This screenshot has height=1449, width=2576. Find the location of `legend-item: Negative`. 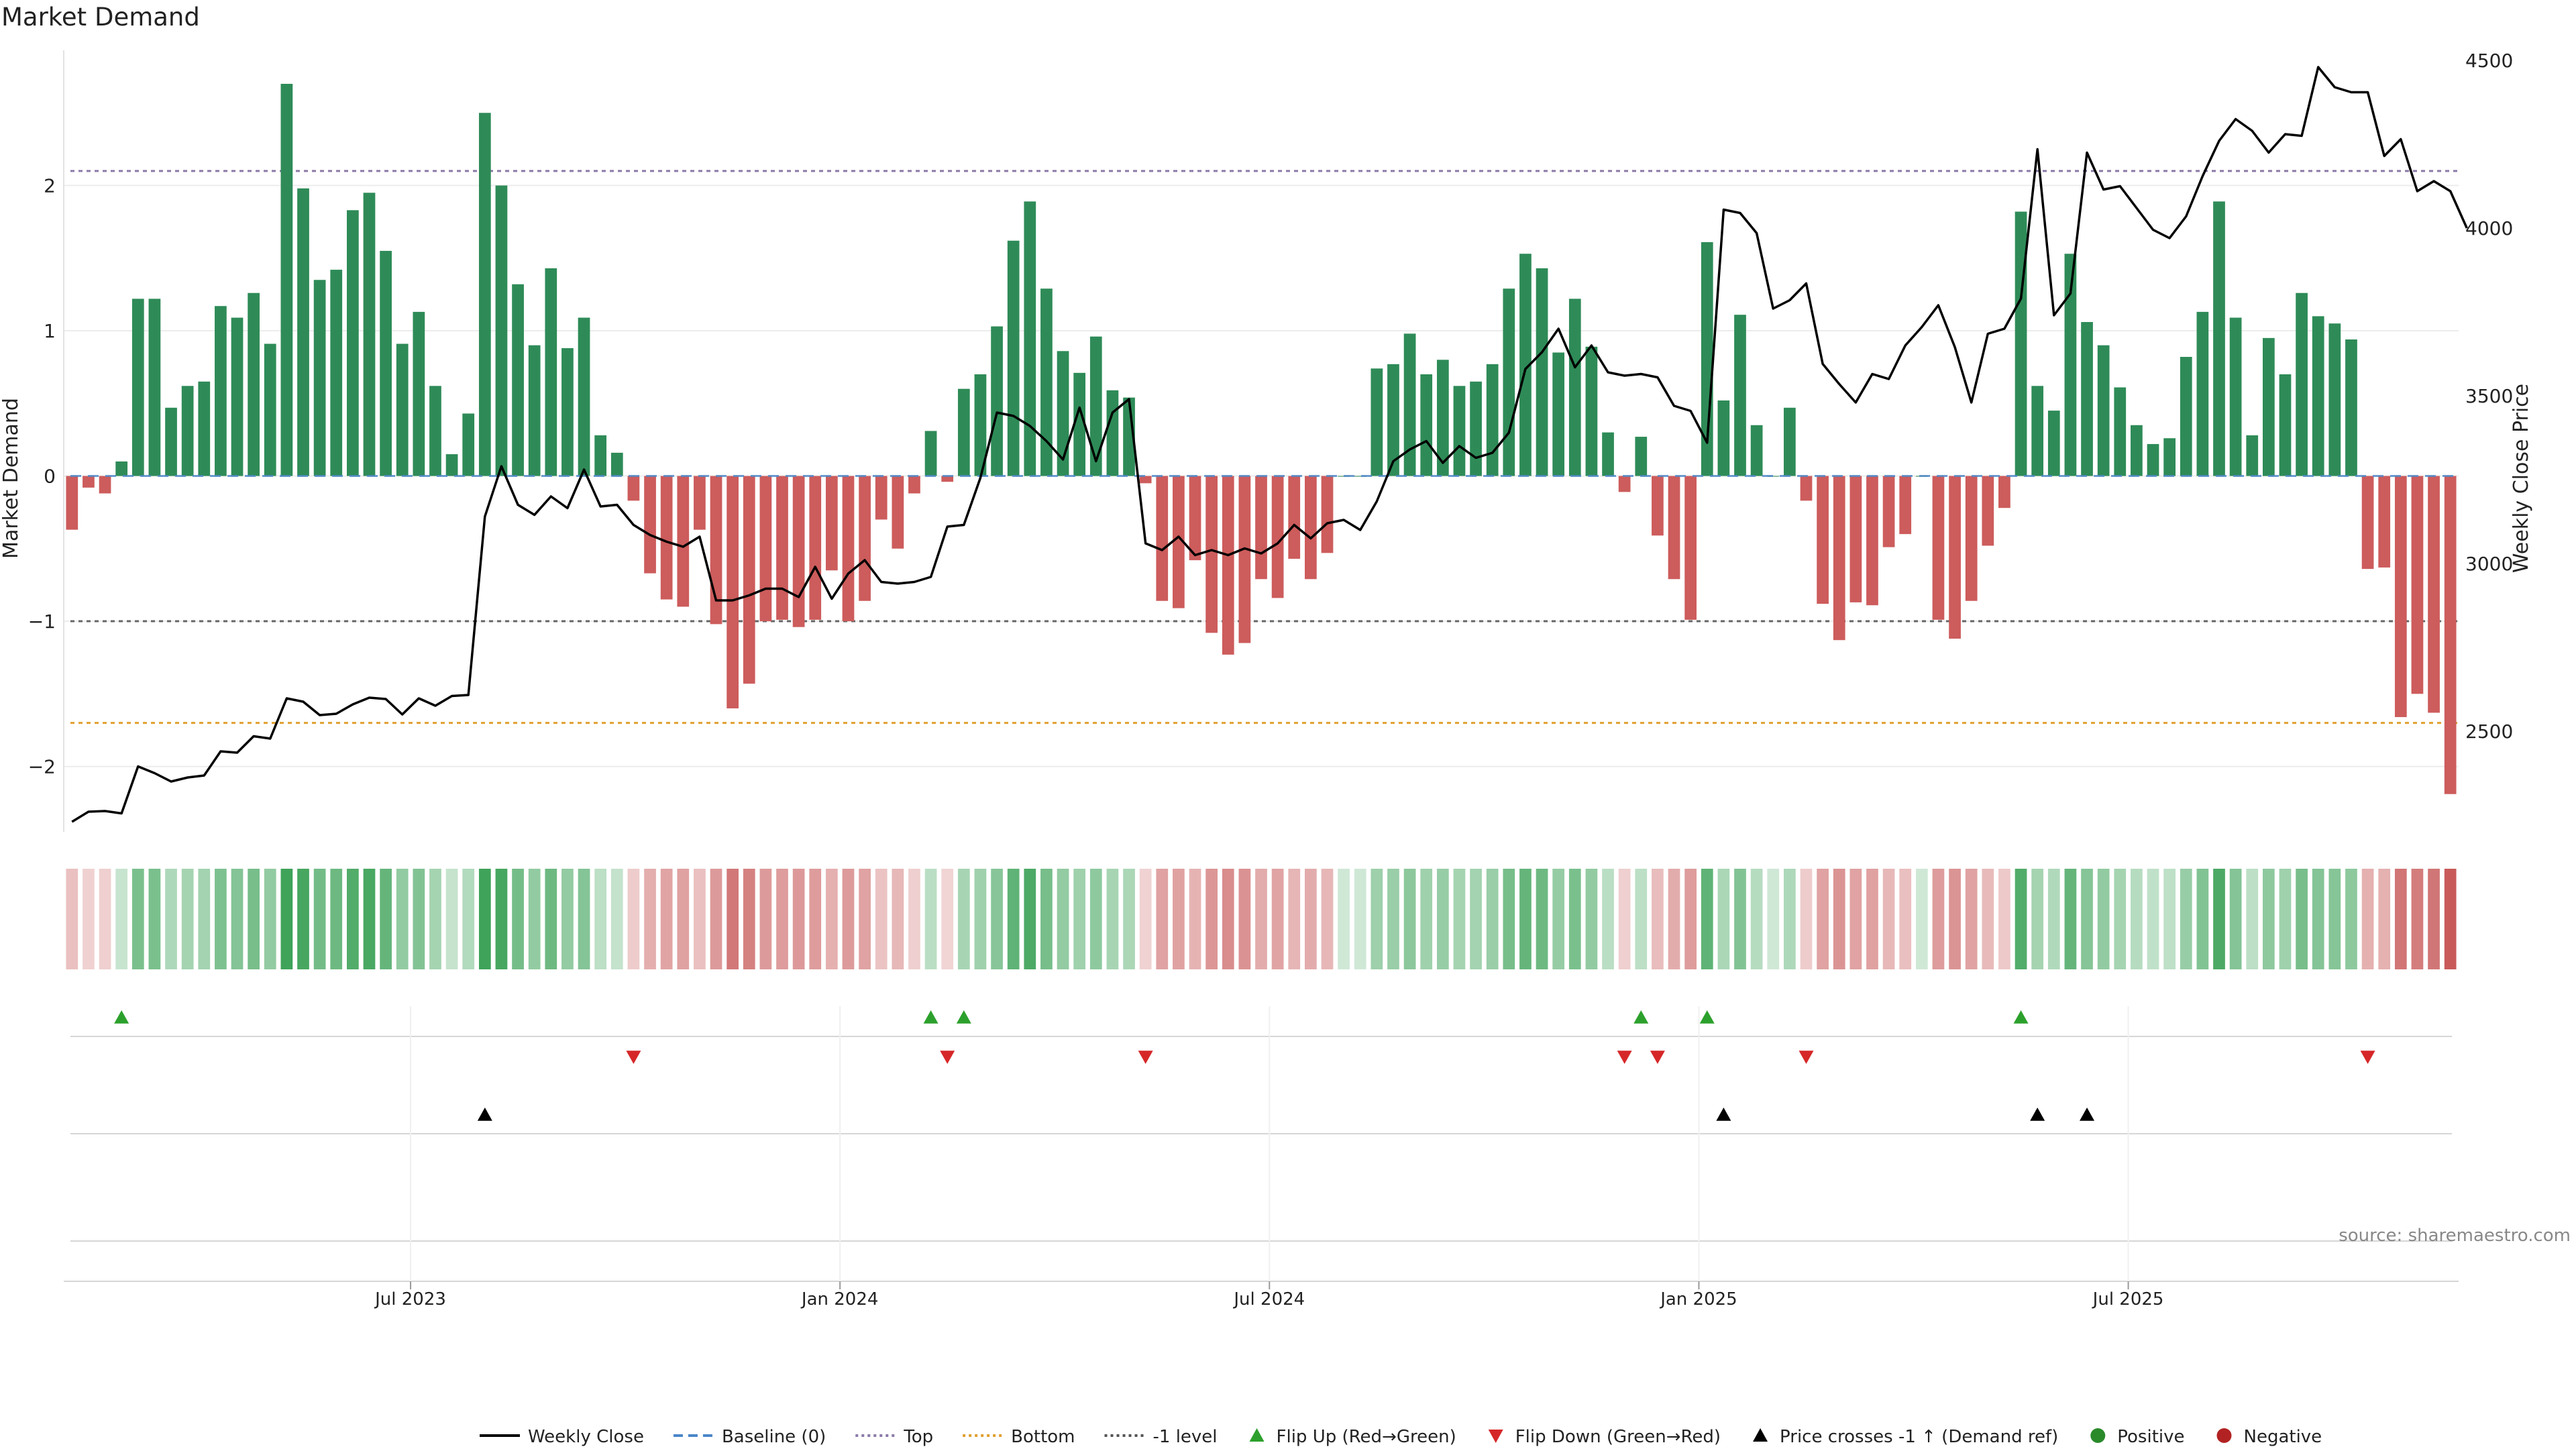

legend-item: Negative is located at coordinates (2269, 1437).